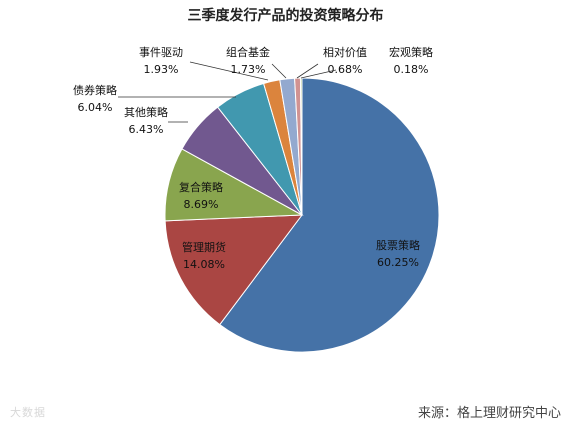 This screenshot has height=427, width=571. Describe the element at coordinates (28, 412) in the screenshot. I see `watermark: 大数据` at that location.